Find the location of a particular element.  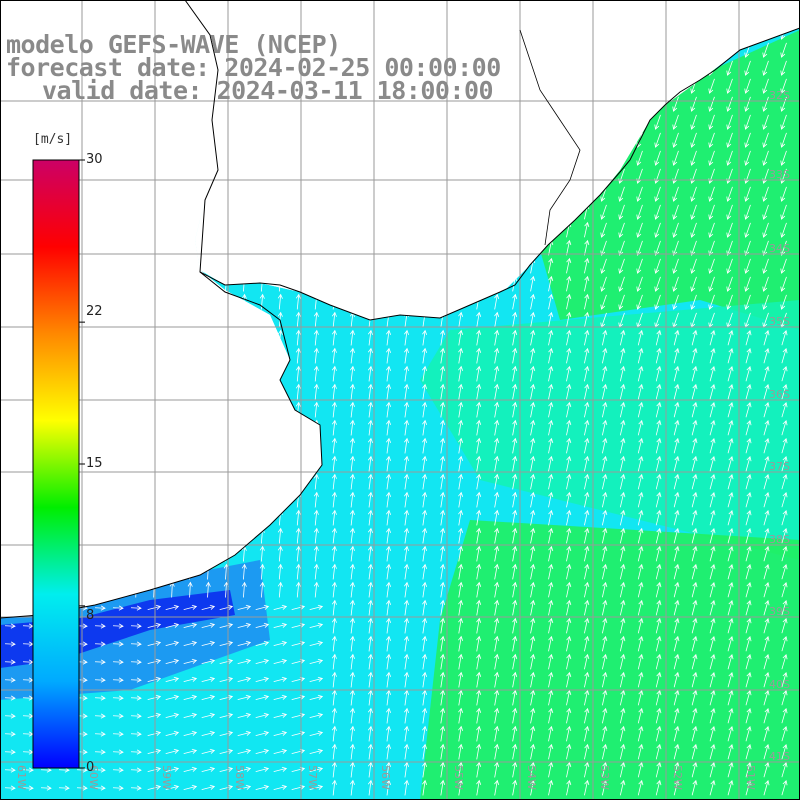

lon-label: 51W is located at coordinates (750, 777).